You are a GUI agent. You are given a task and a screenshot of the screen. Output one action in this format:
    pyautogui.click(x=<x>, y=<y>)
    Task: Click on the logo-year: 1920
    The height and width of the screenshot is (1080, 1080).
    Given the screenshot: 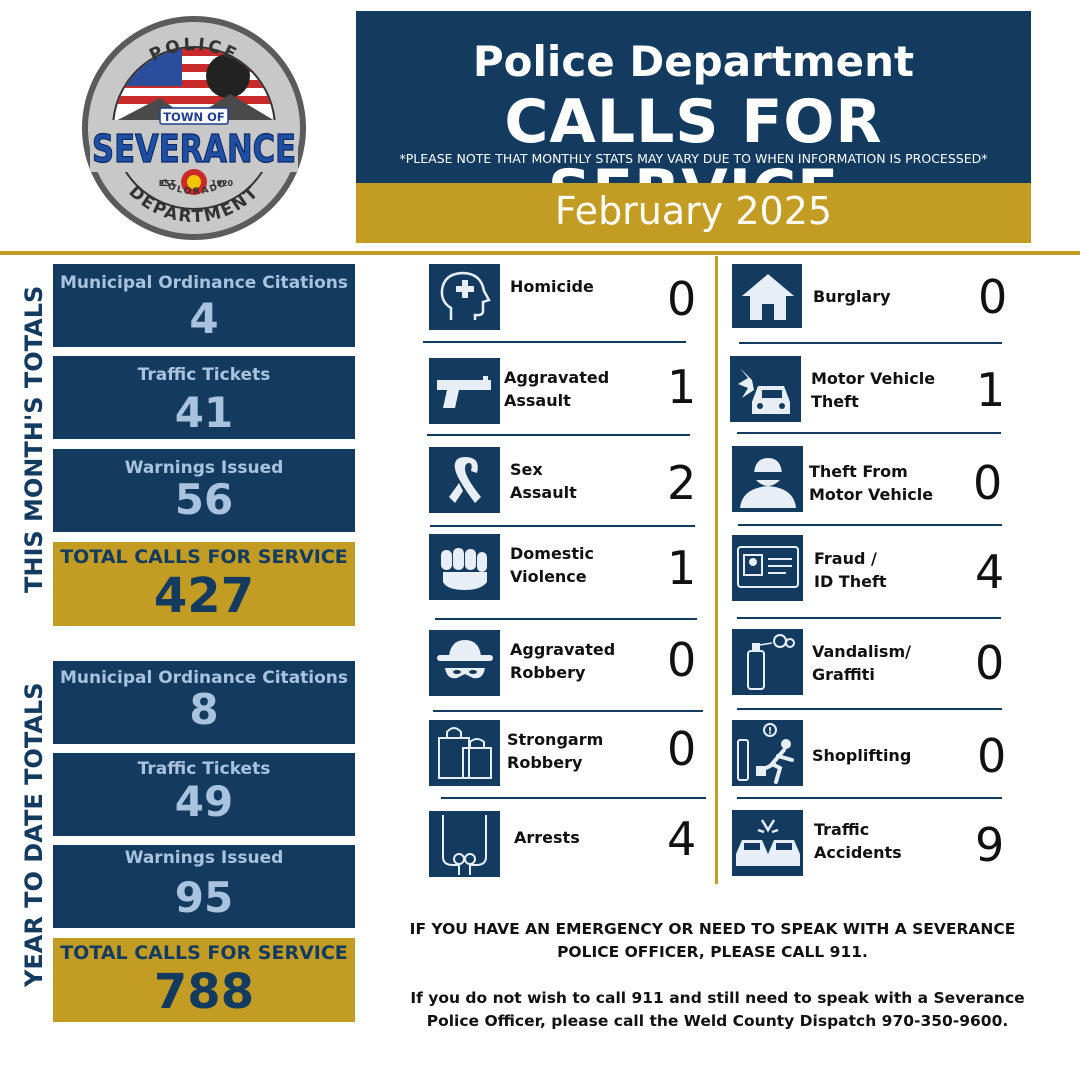 What is the action you would take?
    pyautogui.click(x=222, y=183)
    